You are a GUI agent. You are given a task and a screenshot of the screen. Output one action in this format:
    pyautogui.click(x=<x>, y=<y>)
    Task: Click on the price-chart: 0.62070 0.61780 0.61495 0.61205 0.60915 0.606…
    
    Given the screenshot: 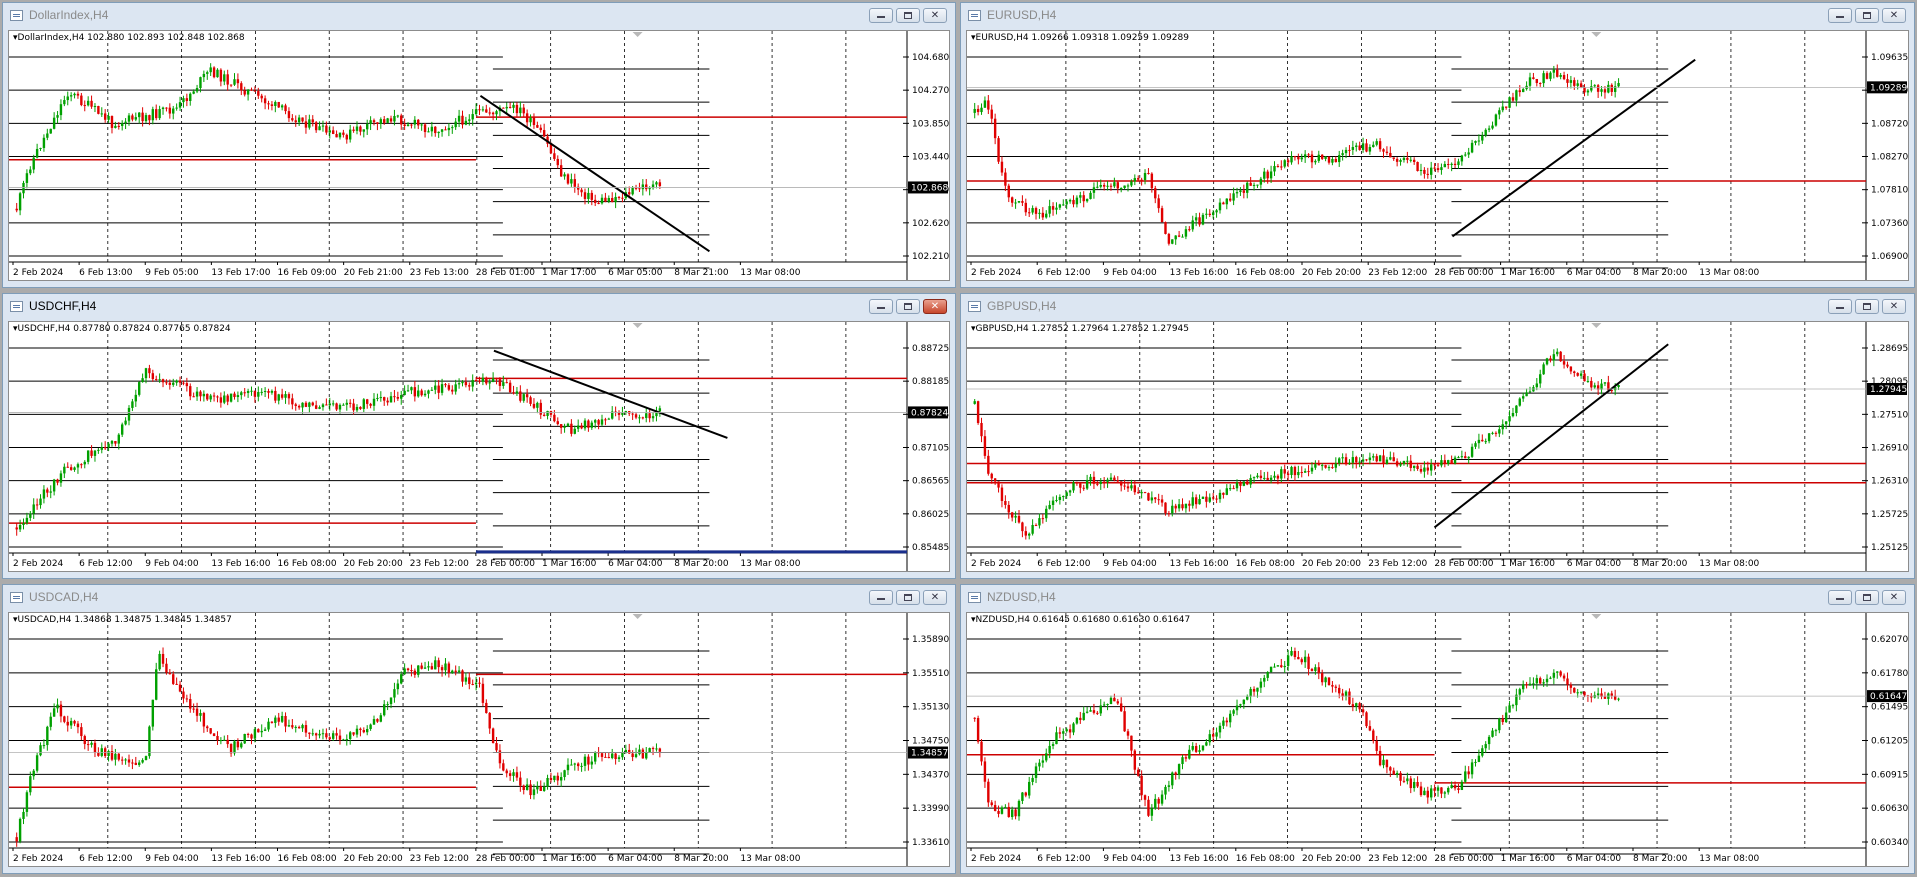 What is the action you would take?
    pyautogui.click(x=1437, y=739)
    